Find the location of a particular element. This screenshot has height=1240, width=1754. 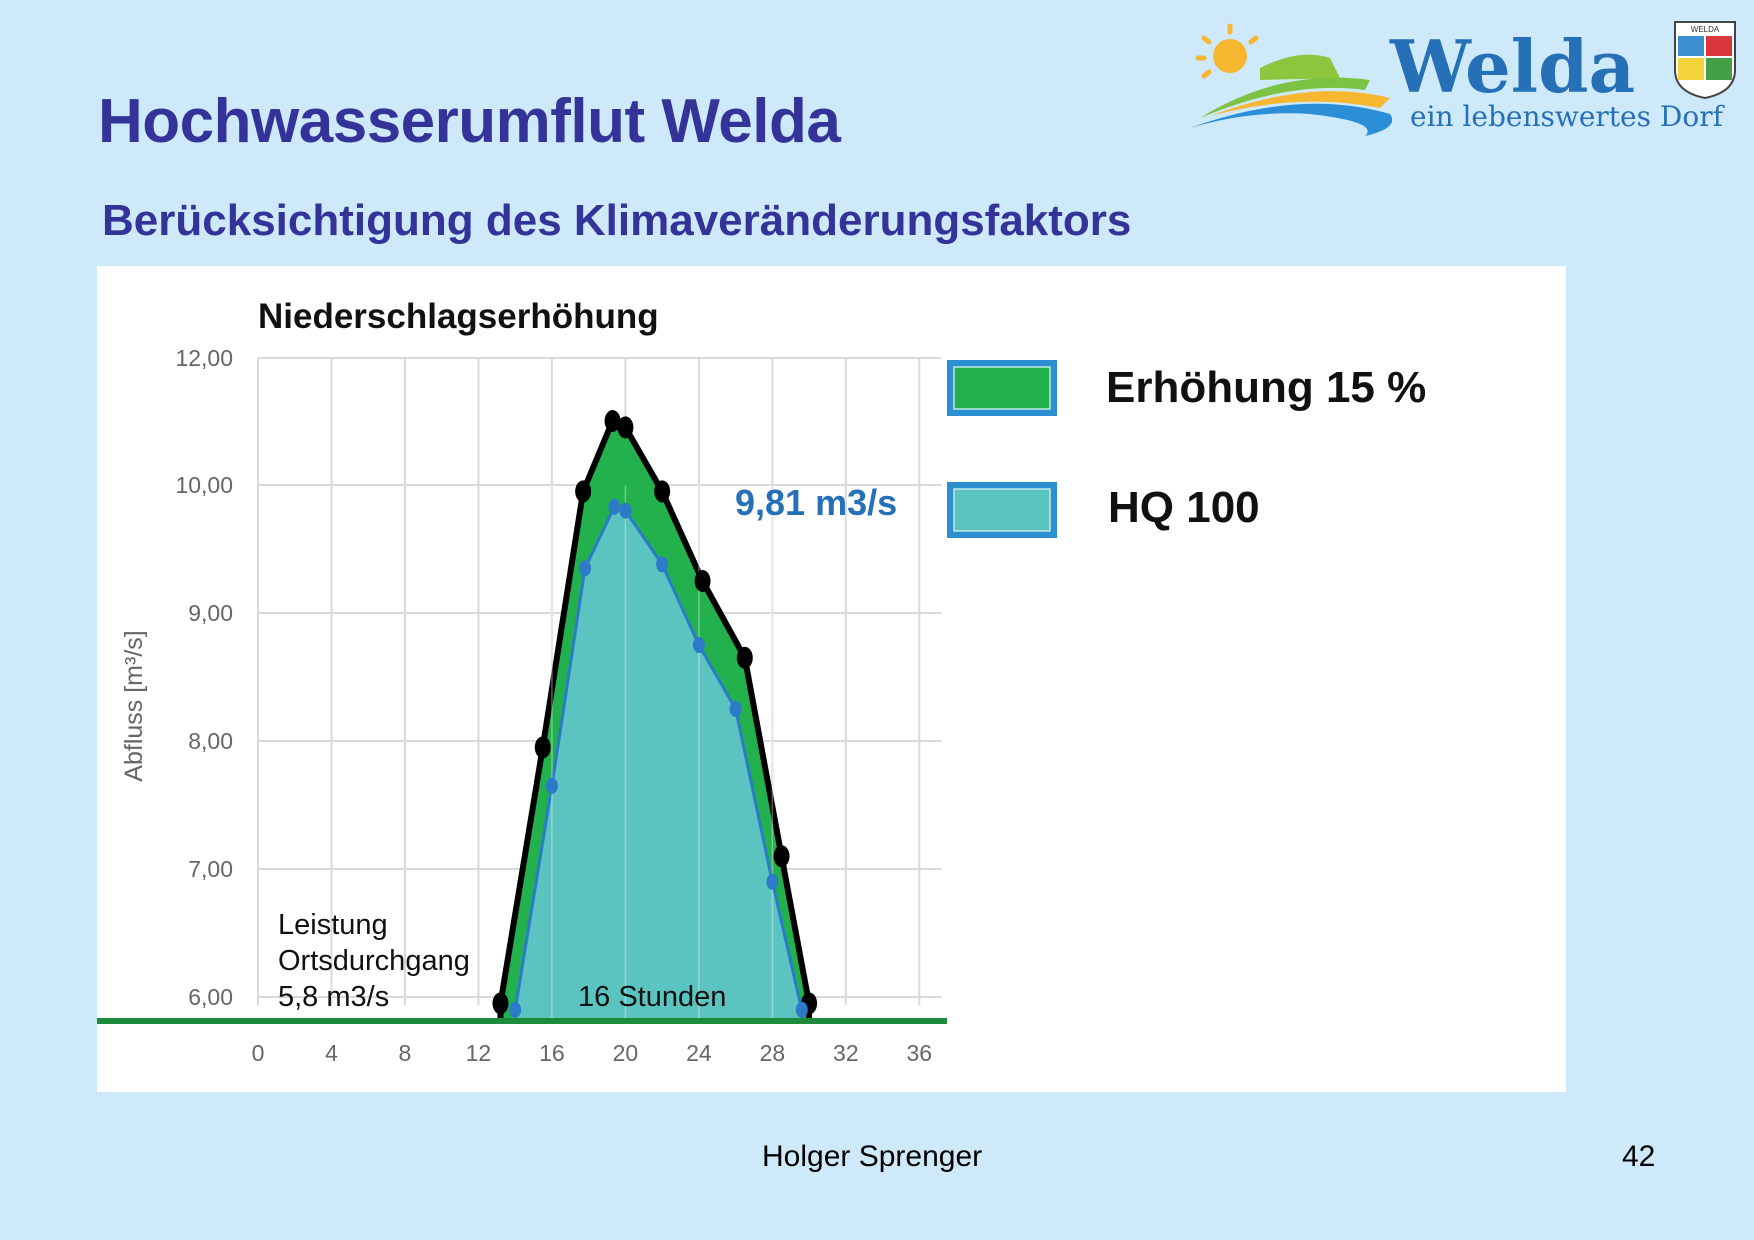

threshold-annotation: Leistung is located at coordinates (333, 925).